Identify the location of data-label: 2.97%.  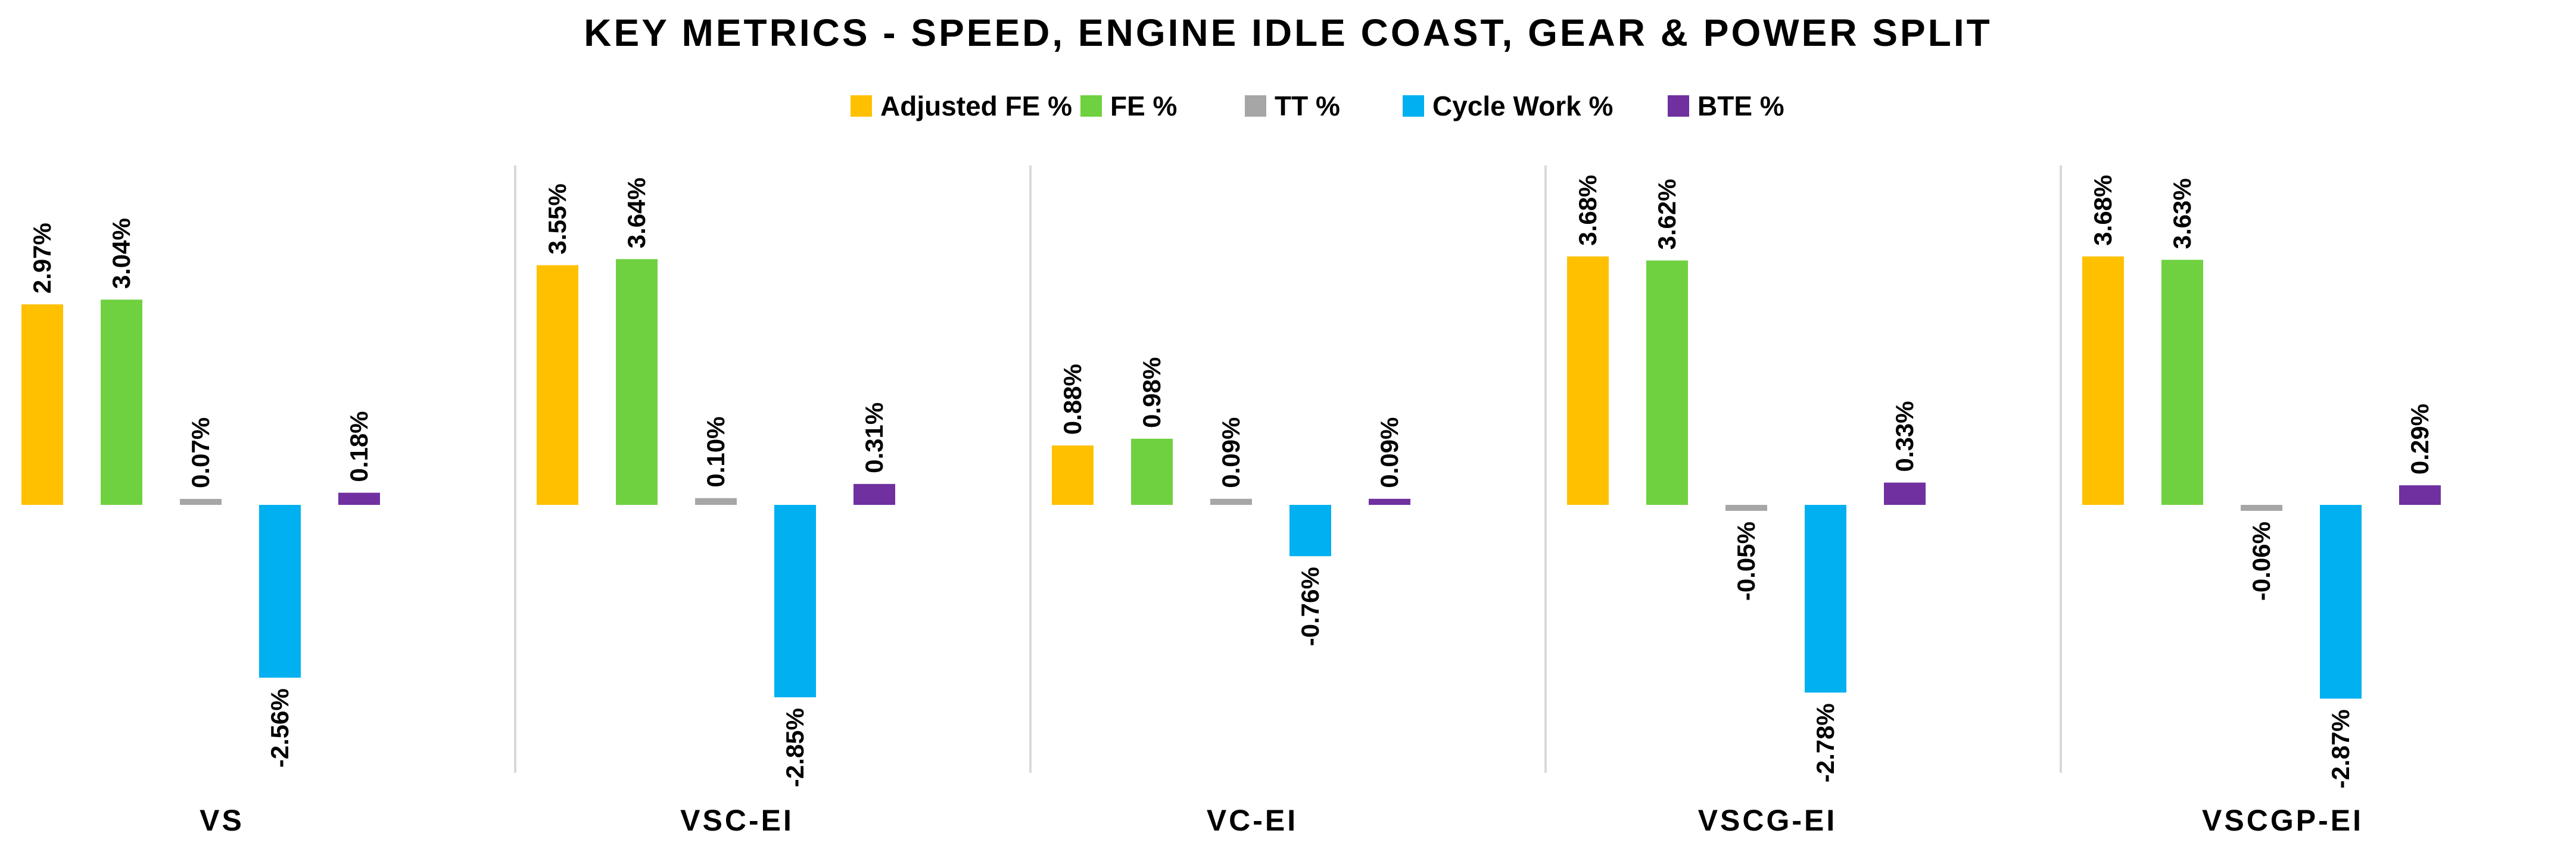
(42, 258).